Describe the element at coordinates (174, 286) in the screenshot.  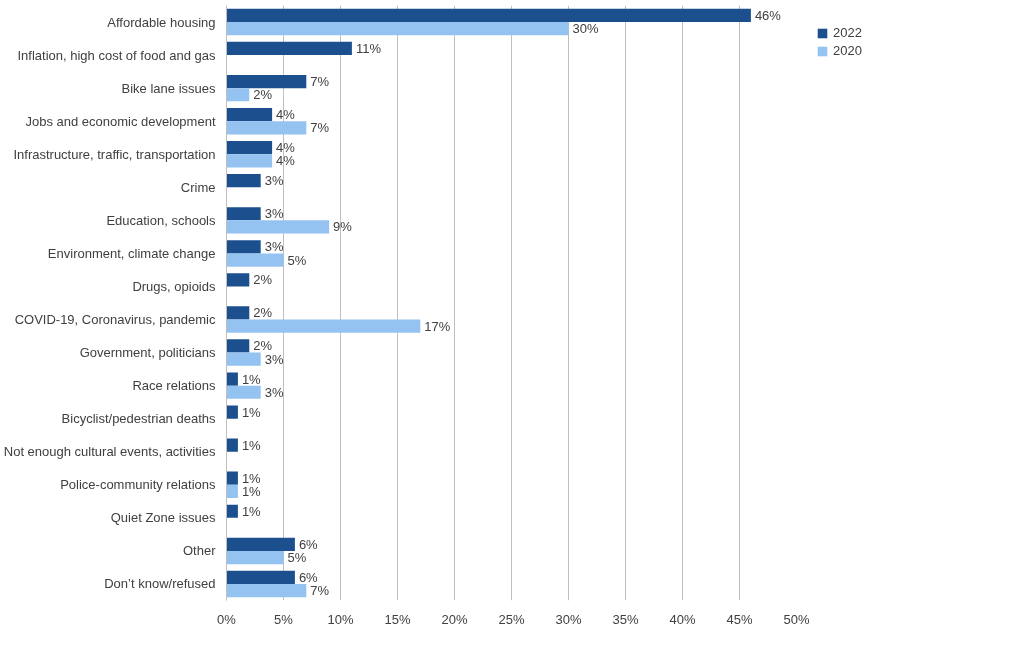
I see `y-tick-label: Drugs, opioids` at that location.